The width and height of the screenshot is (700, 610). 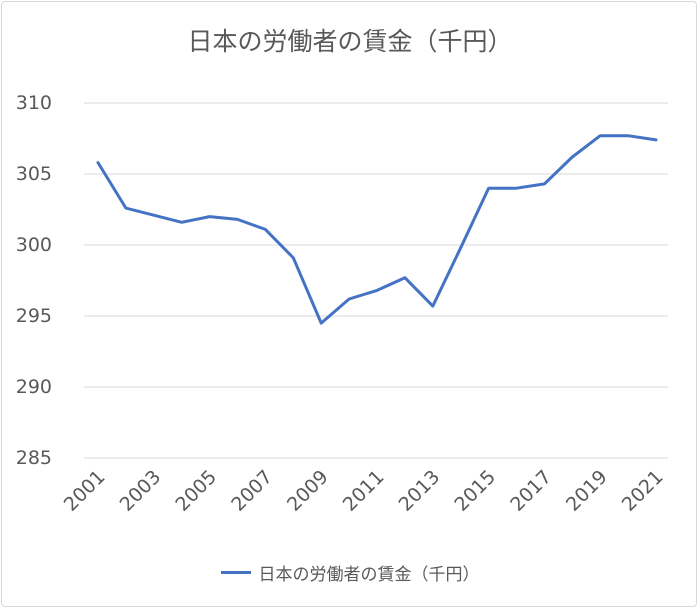 I want to click on x-tick-label: 2001, so click(x=85, y=491).